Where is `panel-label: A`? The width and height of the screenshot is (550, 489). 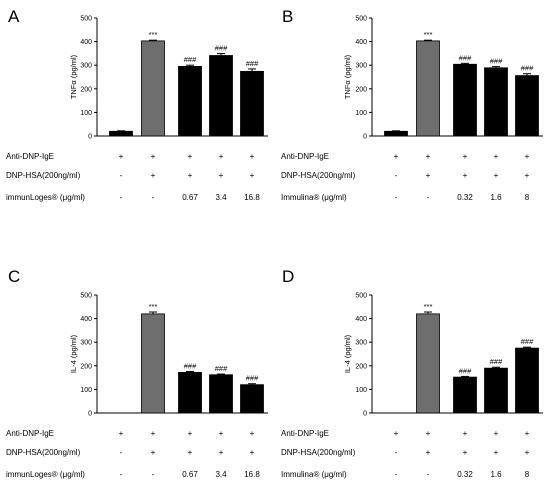 panel-label: A is located at coordinates (14, 16).